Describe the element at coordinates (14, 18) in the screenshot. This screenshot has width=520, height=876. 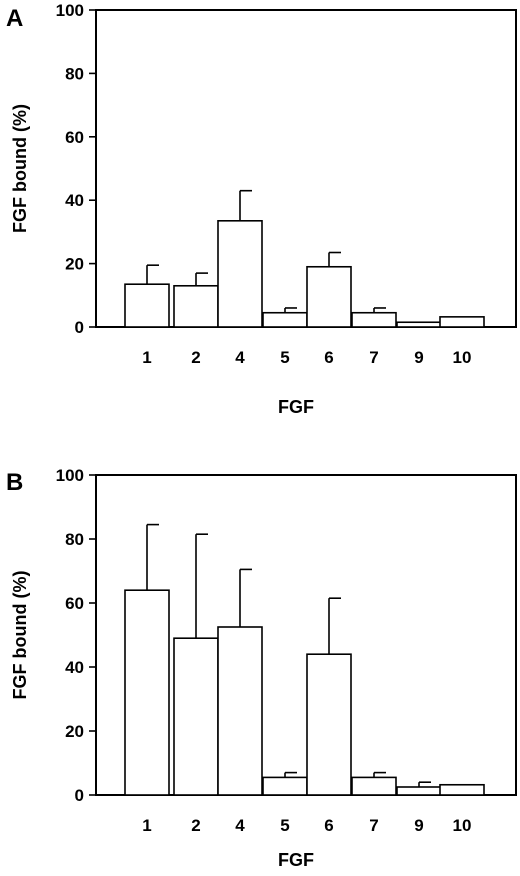
I see `panel-label: A` at that location.